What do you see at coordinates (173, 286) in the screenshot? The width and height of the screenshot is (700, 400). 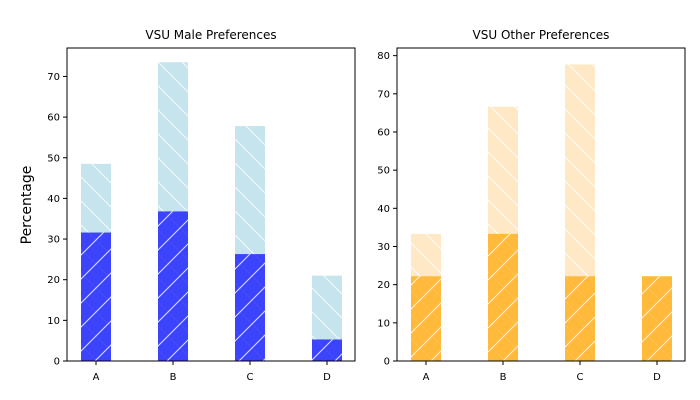 I see `bar-hatch-male-selected-b` at bounding box center [173, 286].